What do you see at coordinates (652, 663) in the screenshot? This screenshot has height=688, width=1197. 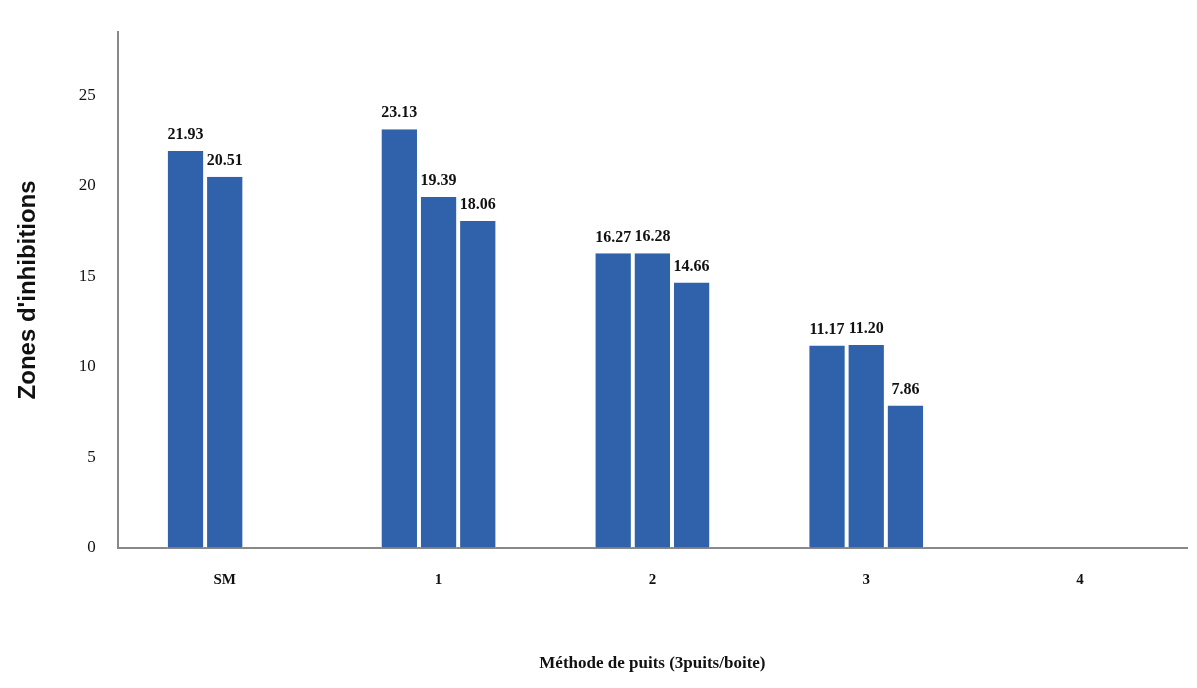 I see `x-axis-title: Méthode de puits (3puits/boite)` at bounding box center [652, 663].